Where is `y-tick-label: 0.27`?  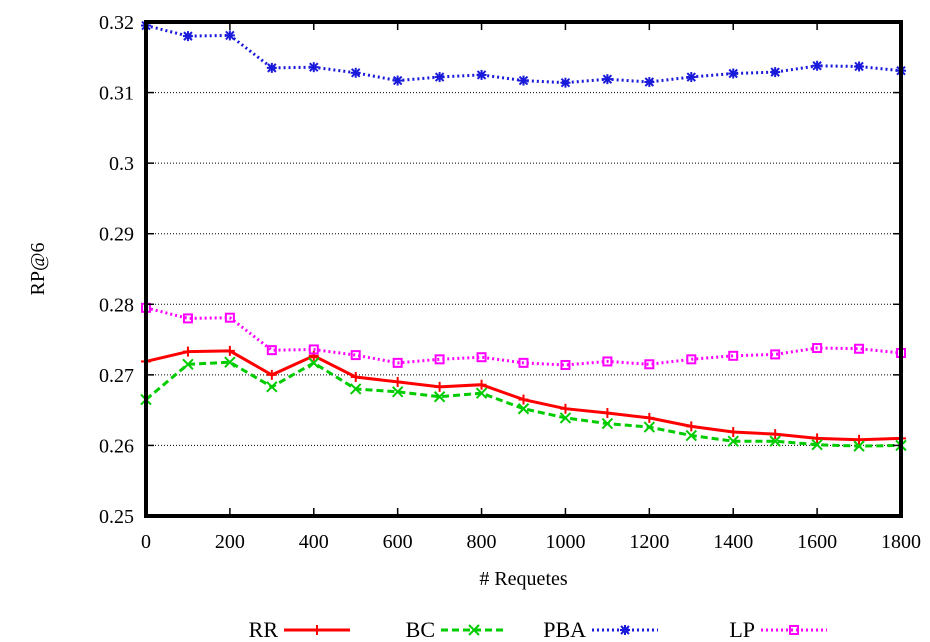 y-tick-label: 0.27 is located at coordinates (116, 376).